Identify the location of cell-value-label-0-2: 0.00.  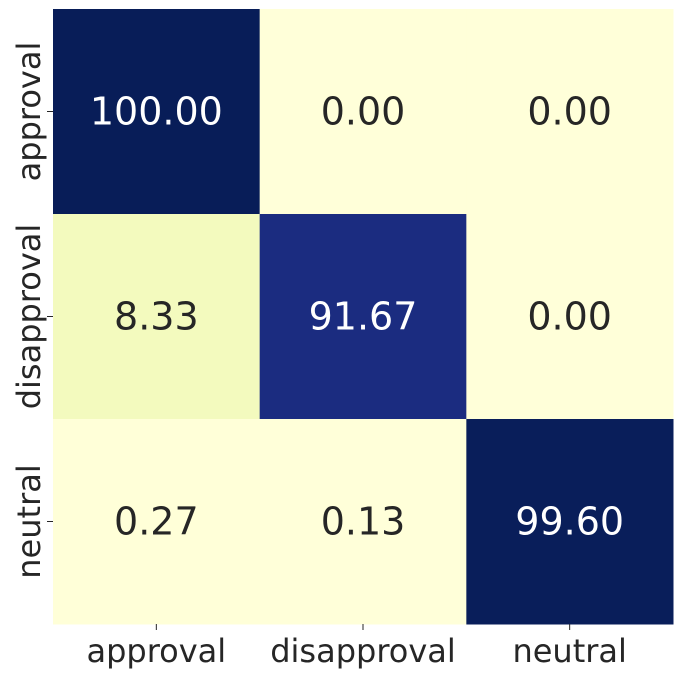
(569, 112).